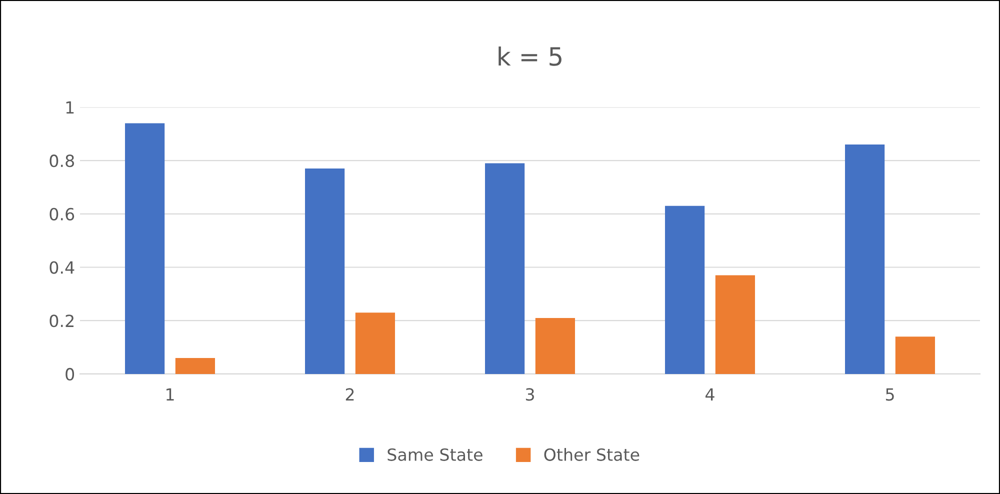 Image resolution: width=1000 pixels, height=494 pixels. I want to click on chart-title: k = 5, so click(530, 56).